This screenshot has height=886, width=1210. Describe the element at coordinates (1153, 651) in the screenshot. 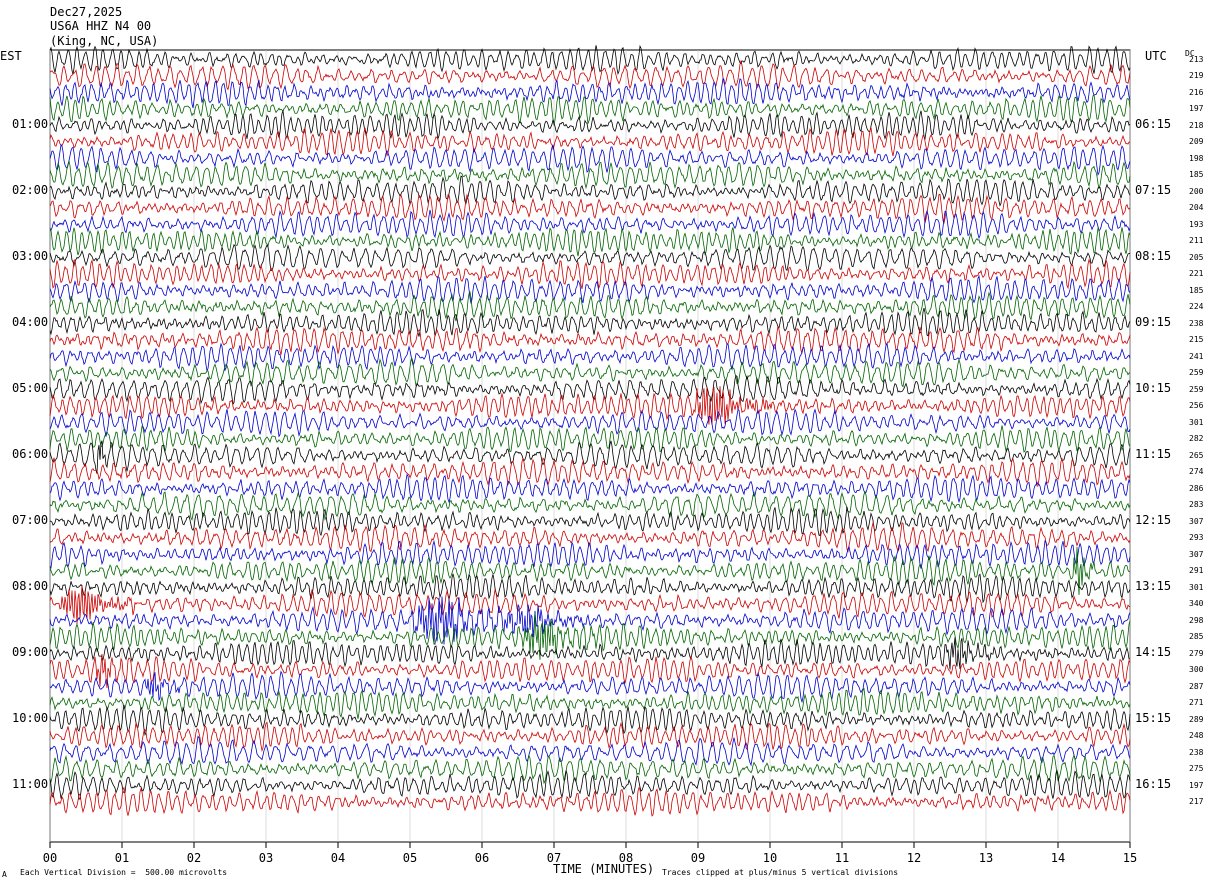

I see `right-time-label: 14:15` at that location.